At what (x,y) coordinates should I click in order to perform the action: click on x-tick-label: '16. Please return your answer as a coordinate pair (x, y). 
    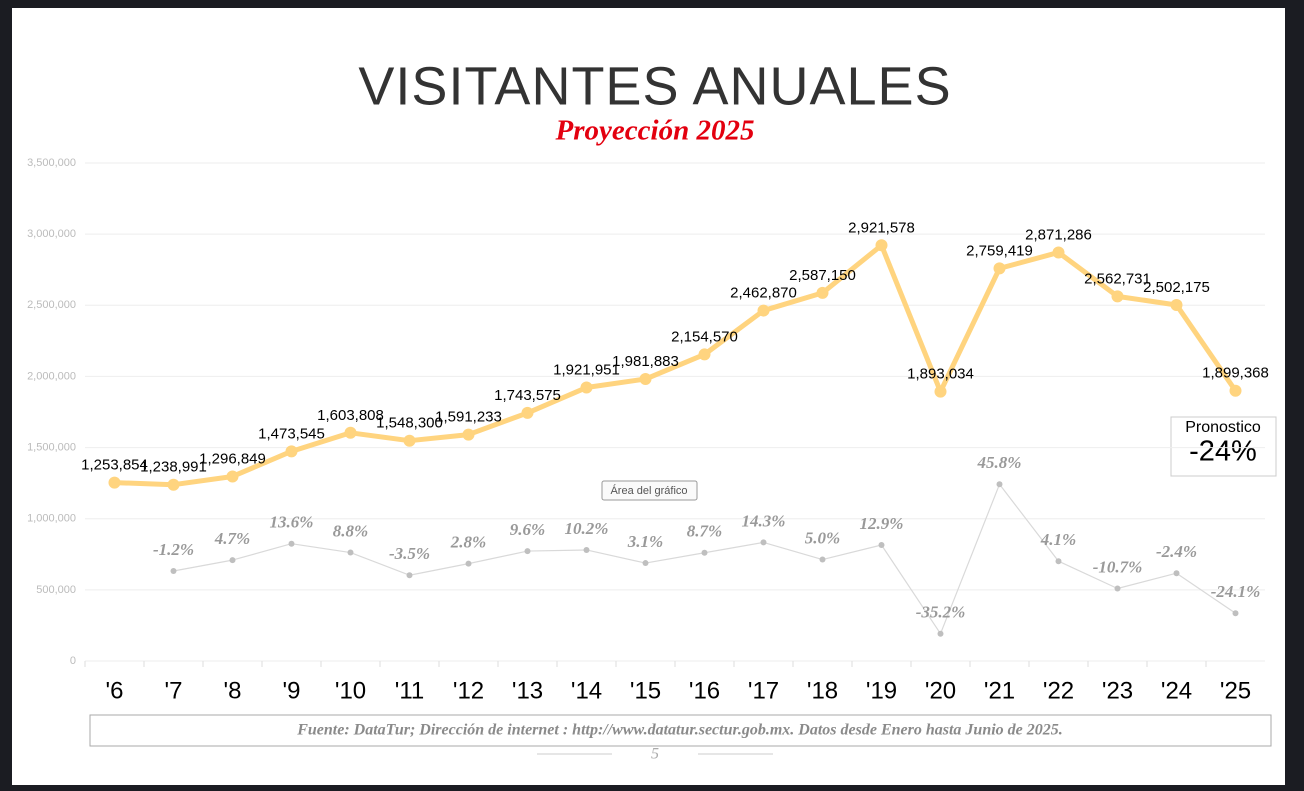
    Looking at the image, I should click on (704, 690).